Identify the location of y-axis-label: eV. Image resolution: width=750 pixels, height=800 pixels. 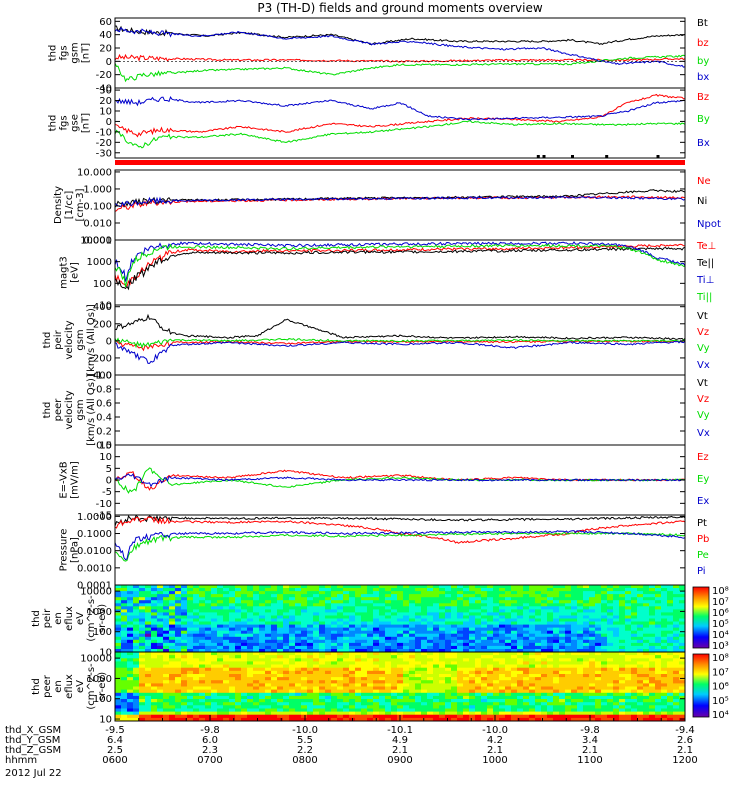
(80, 618).